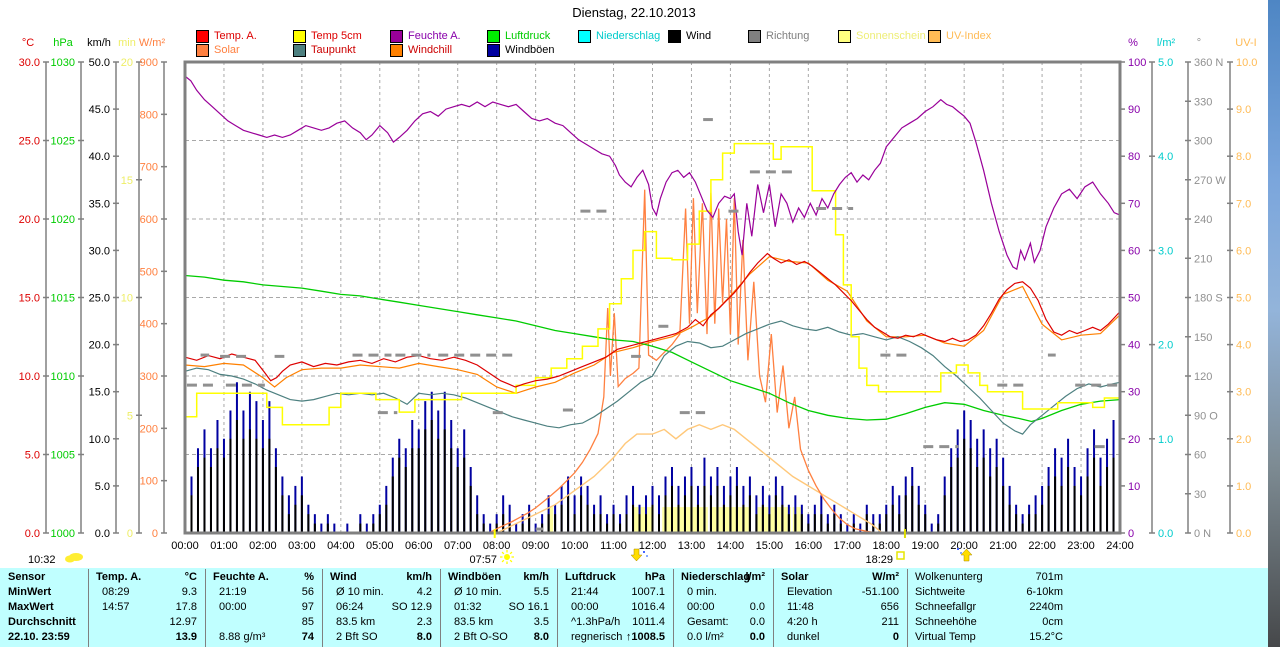 The height and width of the screenshot is (647, 1280). What do you see at coordinates (116, 592) in the screenshot?
I see `cell-label: 08:29` at bounding box center [116, 592].